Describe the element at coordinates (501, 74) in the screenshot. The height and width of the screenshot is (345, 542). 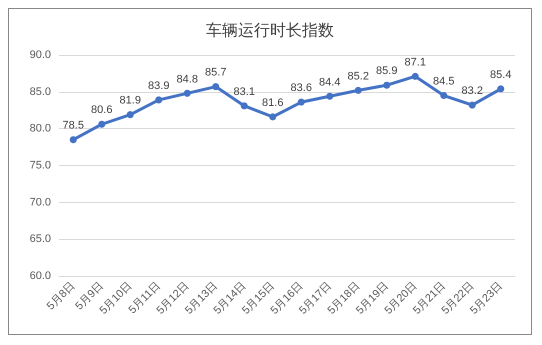
I see `data-label: 85.4` at that location.